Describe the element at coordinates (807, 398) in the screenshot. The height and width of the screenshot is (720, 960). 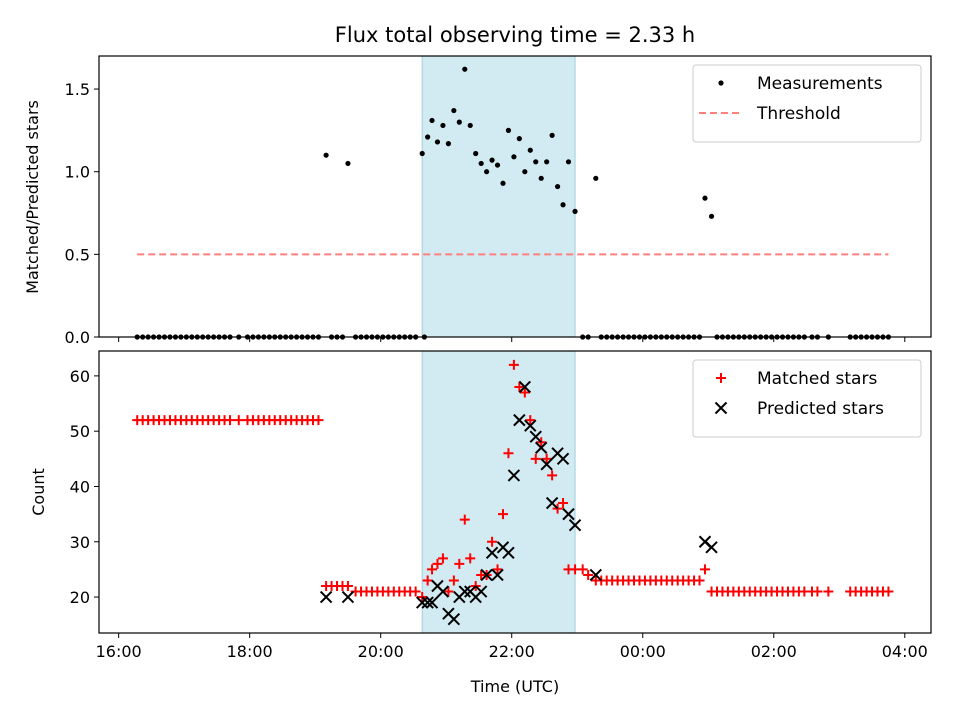
I see `legend` at that location.